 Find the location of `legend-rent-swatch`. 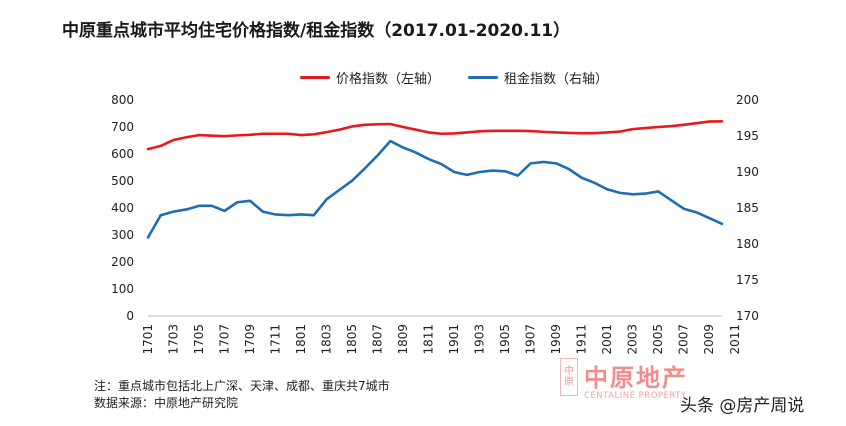

legend-rent-swatch is located at coordinates (483, 77).